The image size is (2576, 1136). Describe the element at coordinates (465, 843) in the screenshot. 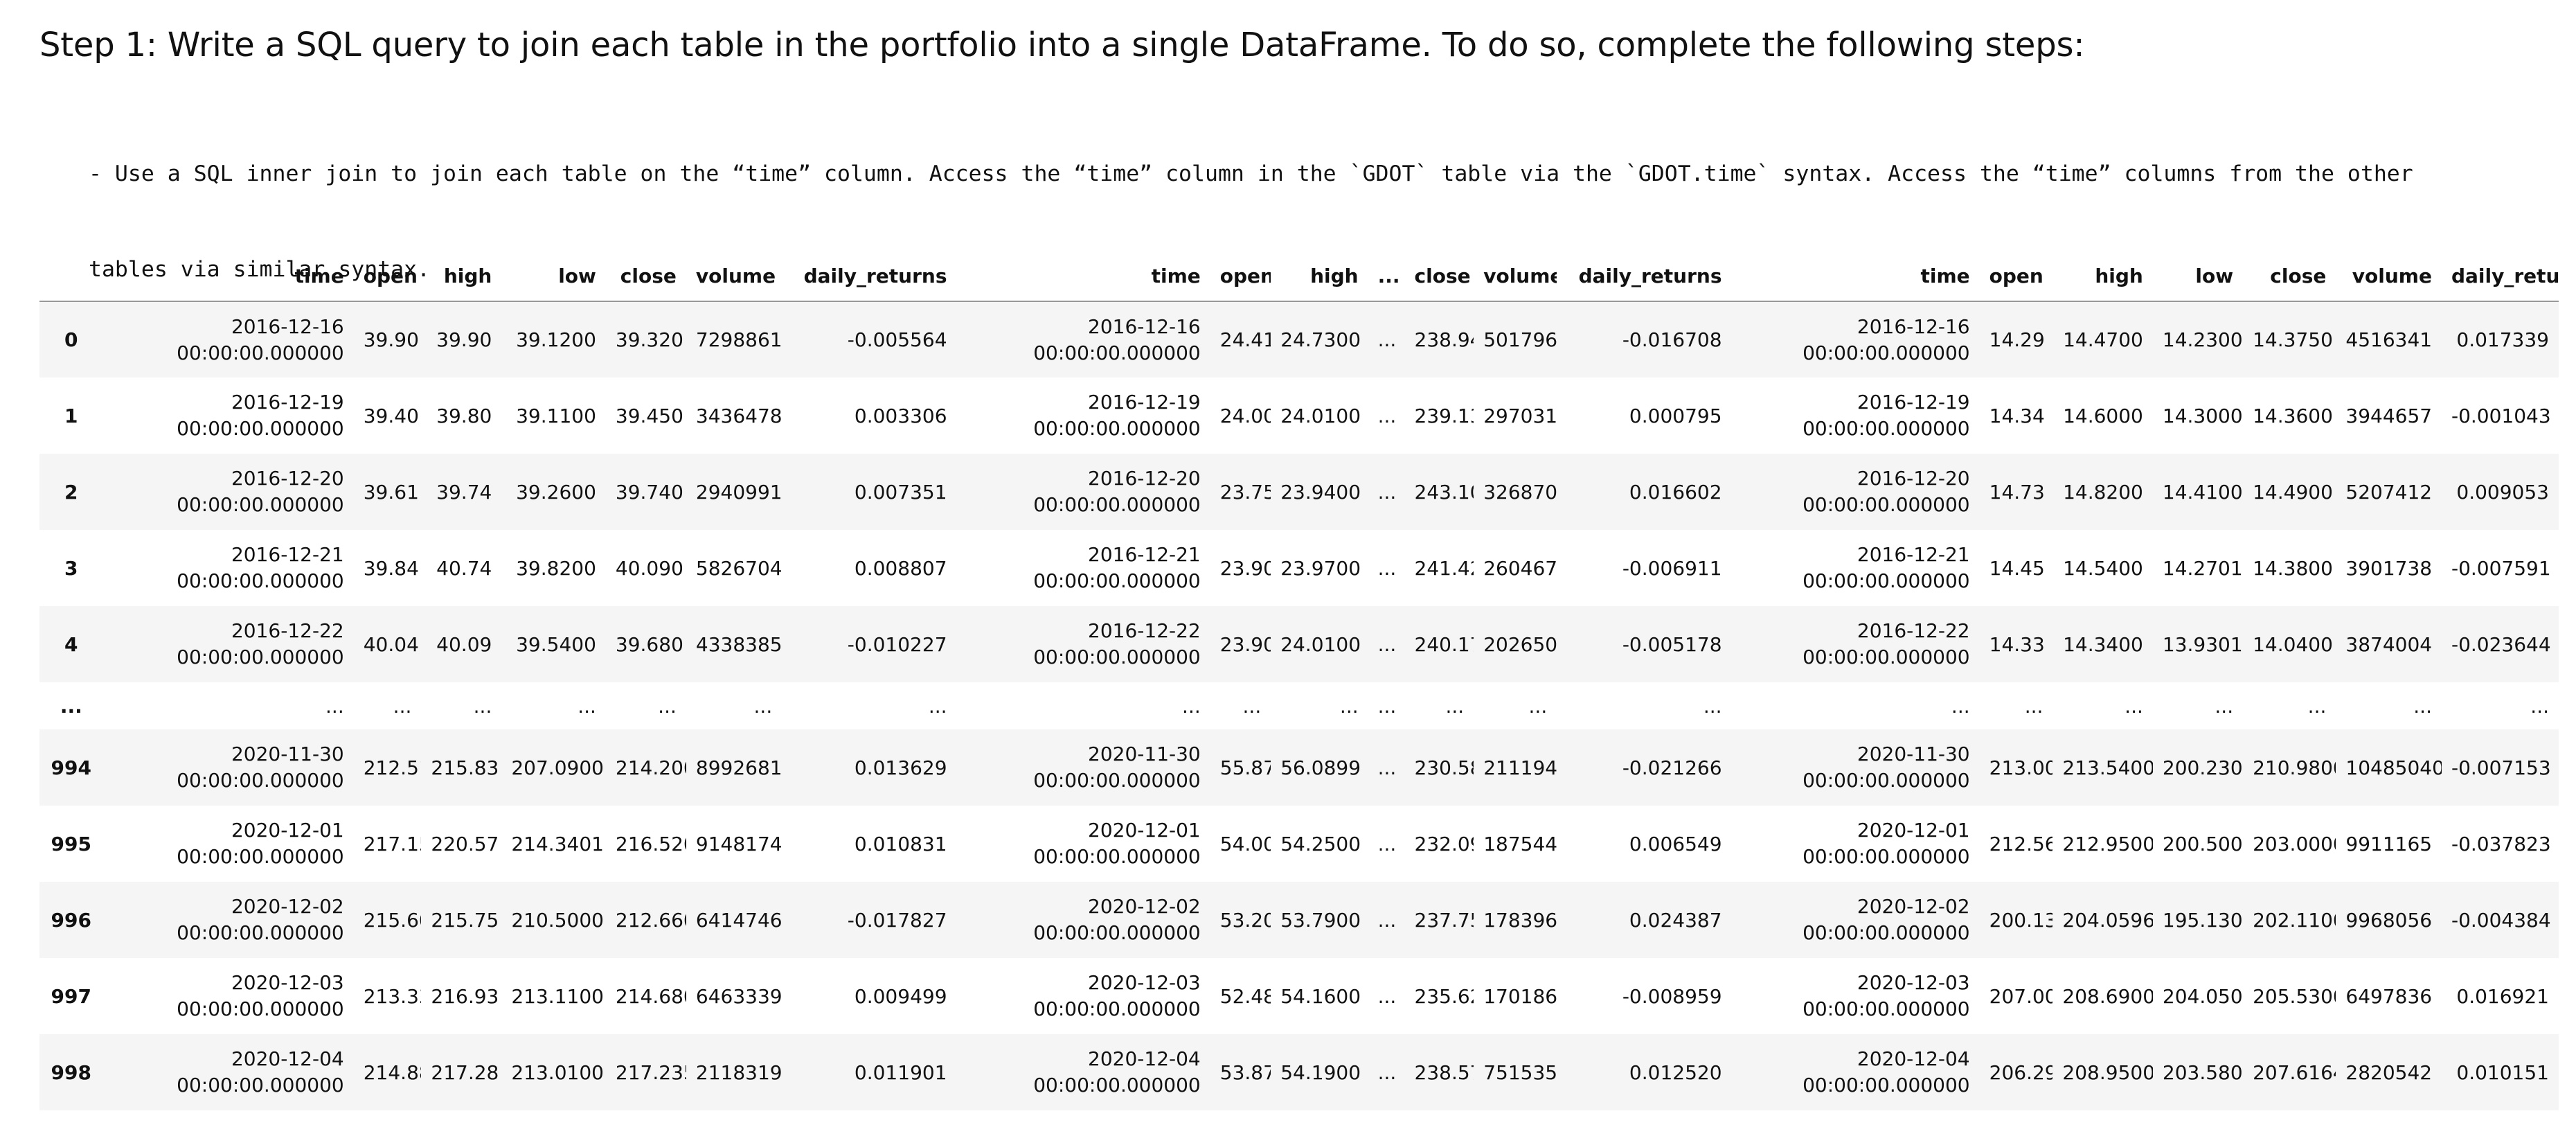

I see `table-cell: 220.57` at that location.